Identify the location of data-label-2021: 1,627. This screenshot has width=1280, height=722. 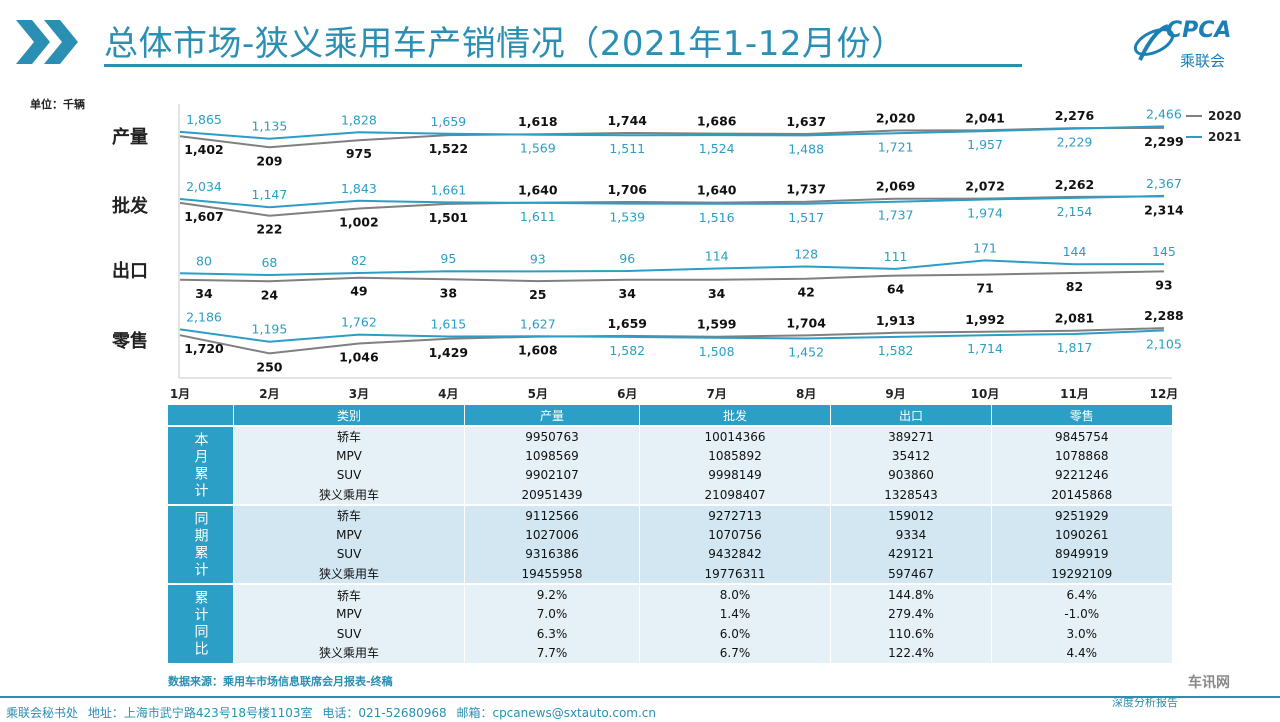
(538, 323).